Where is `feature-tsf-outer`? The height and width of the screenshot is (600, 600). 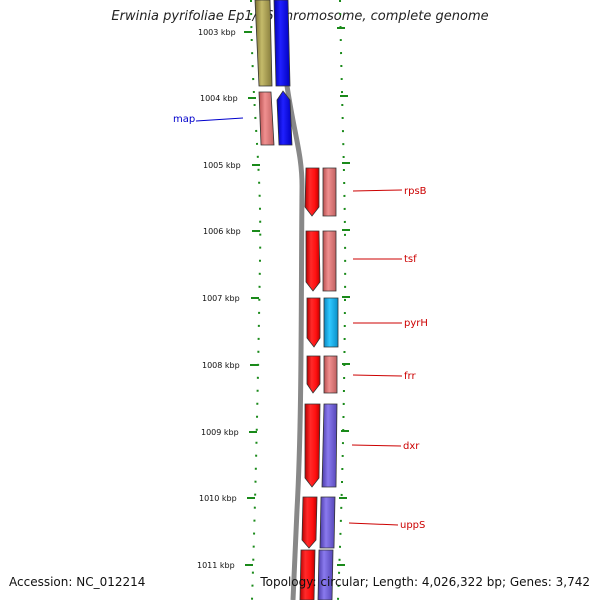 feature-tsf-outer is located at coordinates (329, 261).